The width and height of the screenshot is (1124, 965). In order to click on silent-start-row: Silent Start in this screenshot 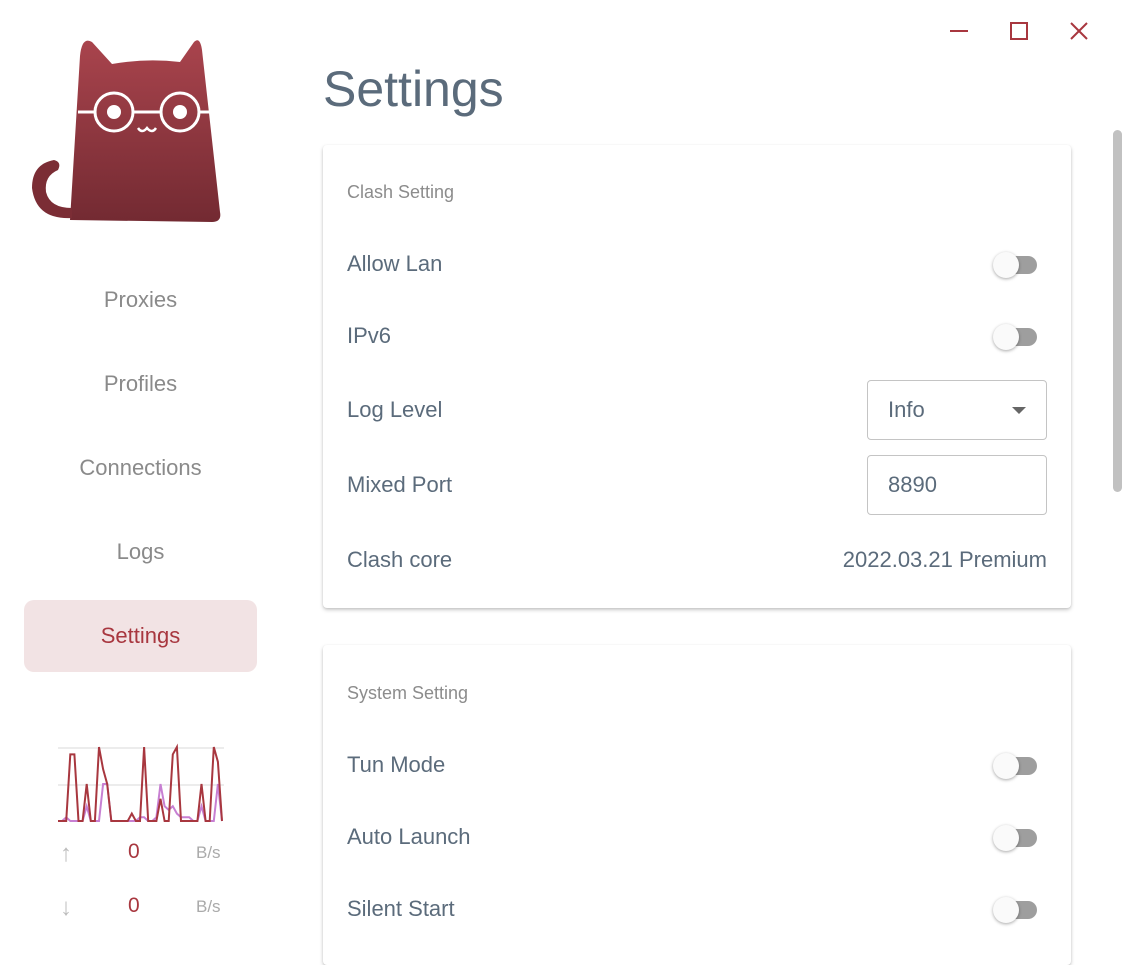, I will do `click(697, 909)`.